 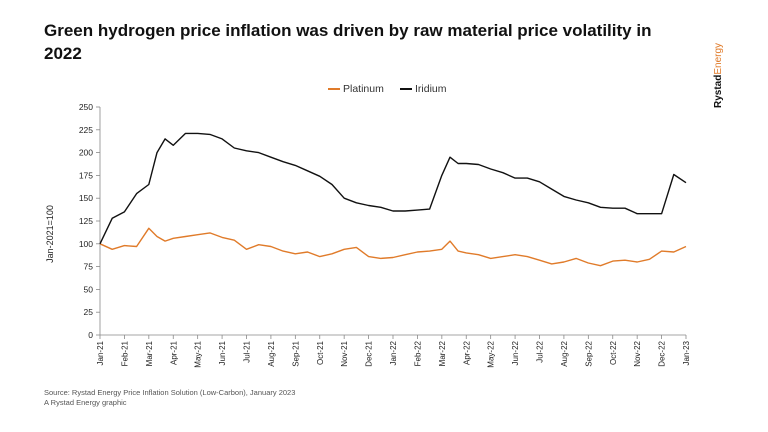 I want to click on legend-item-platinum: Platinum, so click(x=356, y=89).